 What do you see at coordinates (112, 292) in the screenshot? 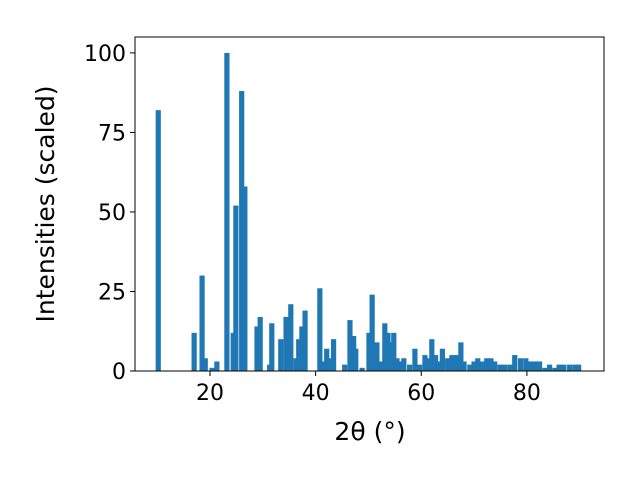
I see `y-tick-label: 25` at bounding box center [112, 292].